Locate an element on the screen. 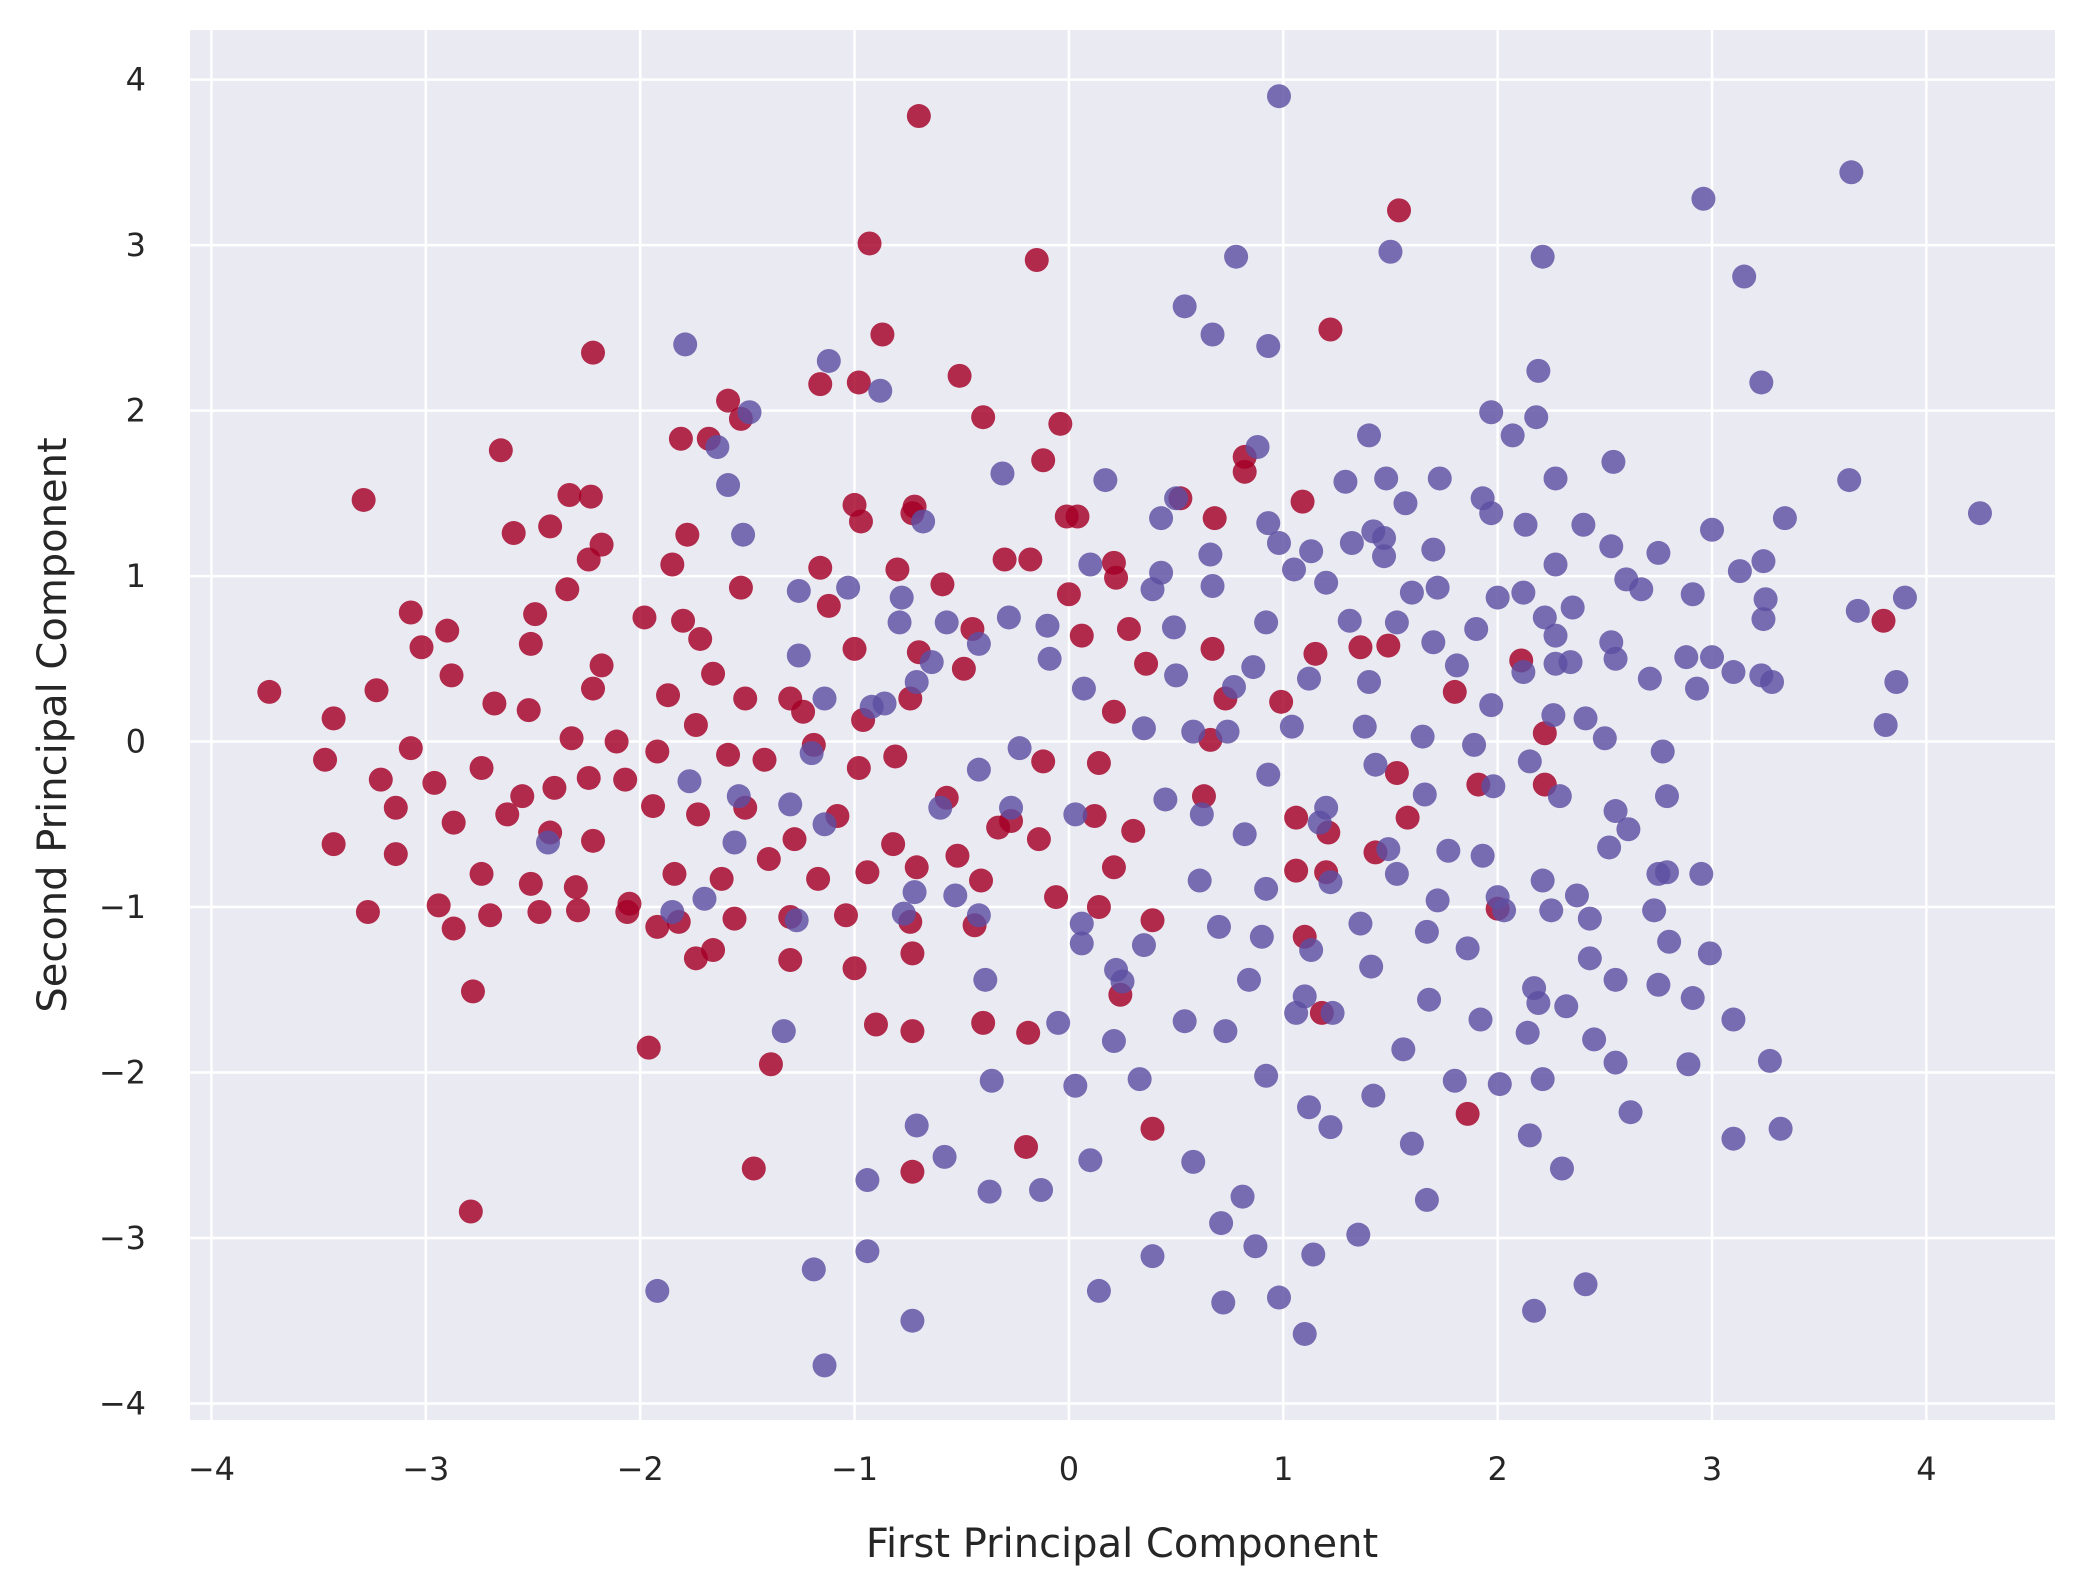  x-tick-label: 0 is located at coordinates (1069, 1469).